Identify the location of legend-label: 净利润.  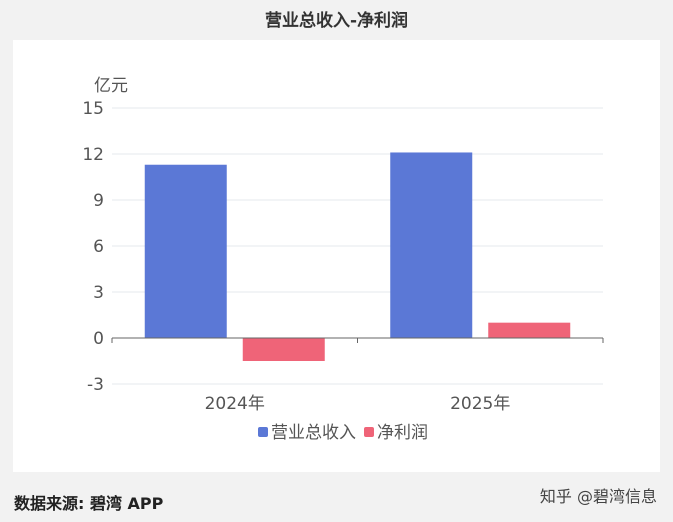
(402, 433).